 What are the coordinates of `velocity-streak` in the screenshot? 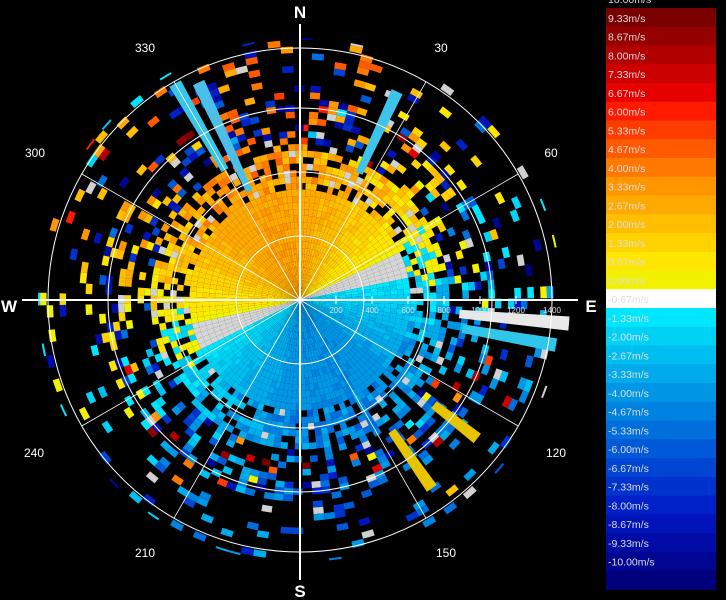 It's located at (456, 422).